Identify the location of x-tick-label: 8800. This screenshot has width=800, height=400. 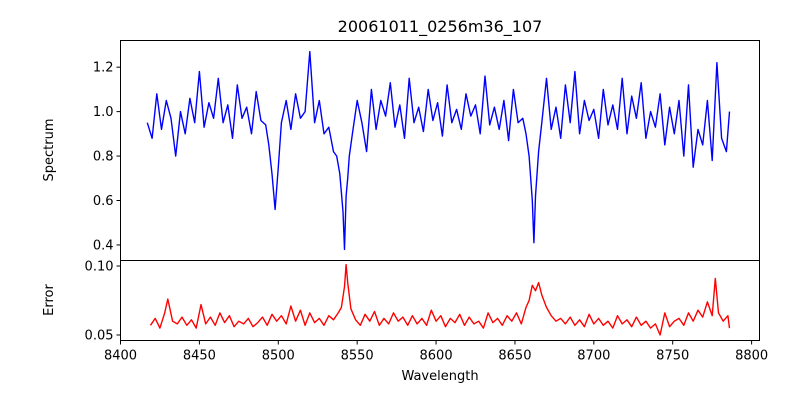
(751, 356).